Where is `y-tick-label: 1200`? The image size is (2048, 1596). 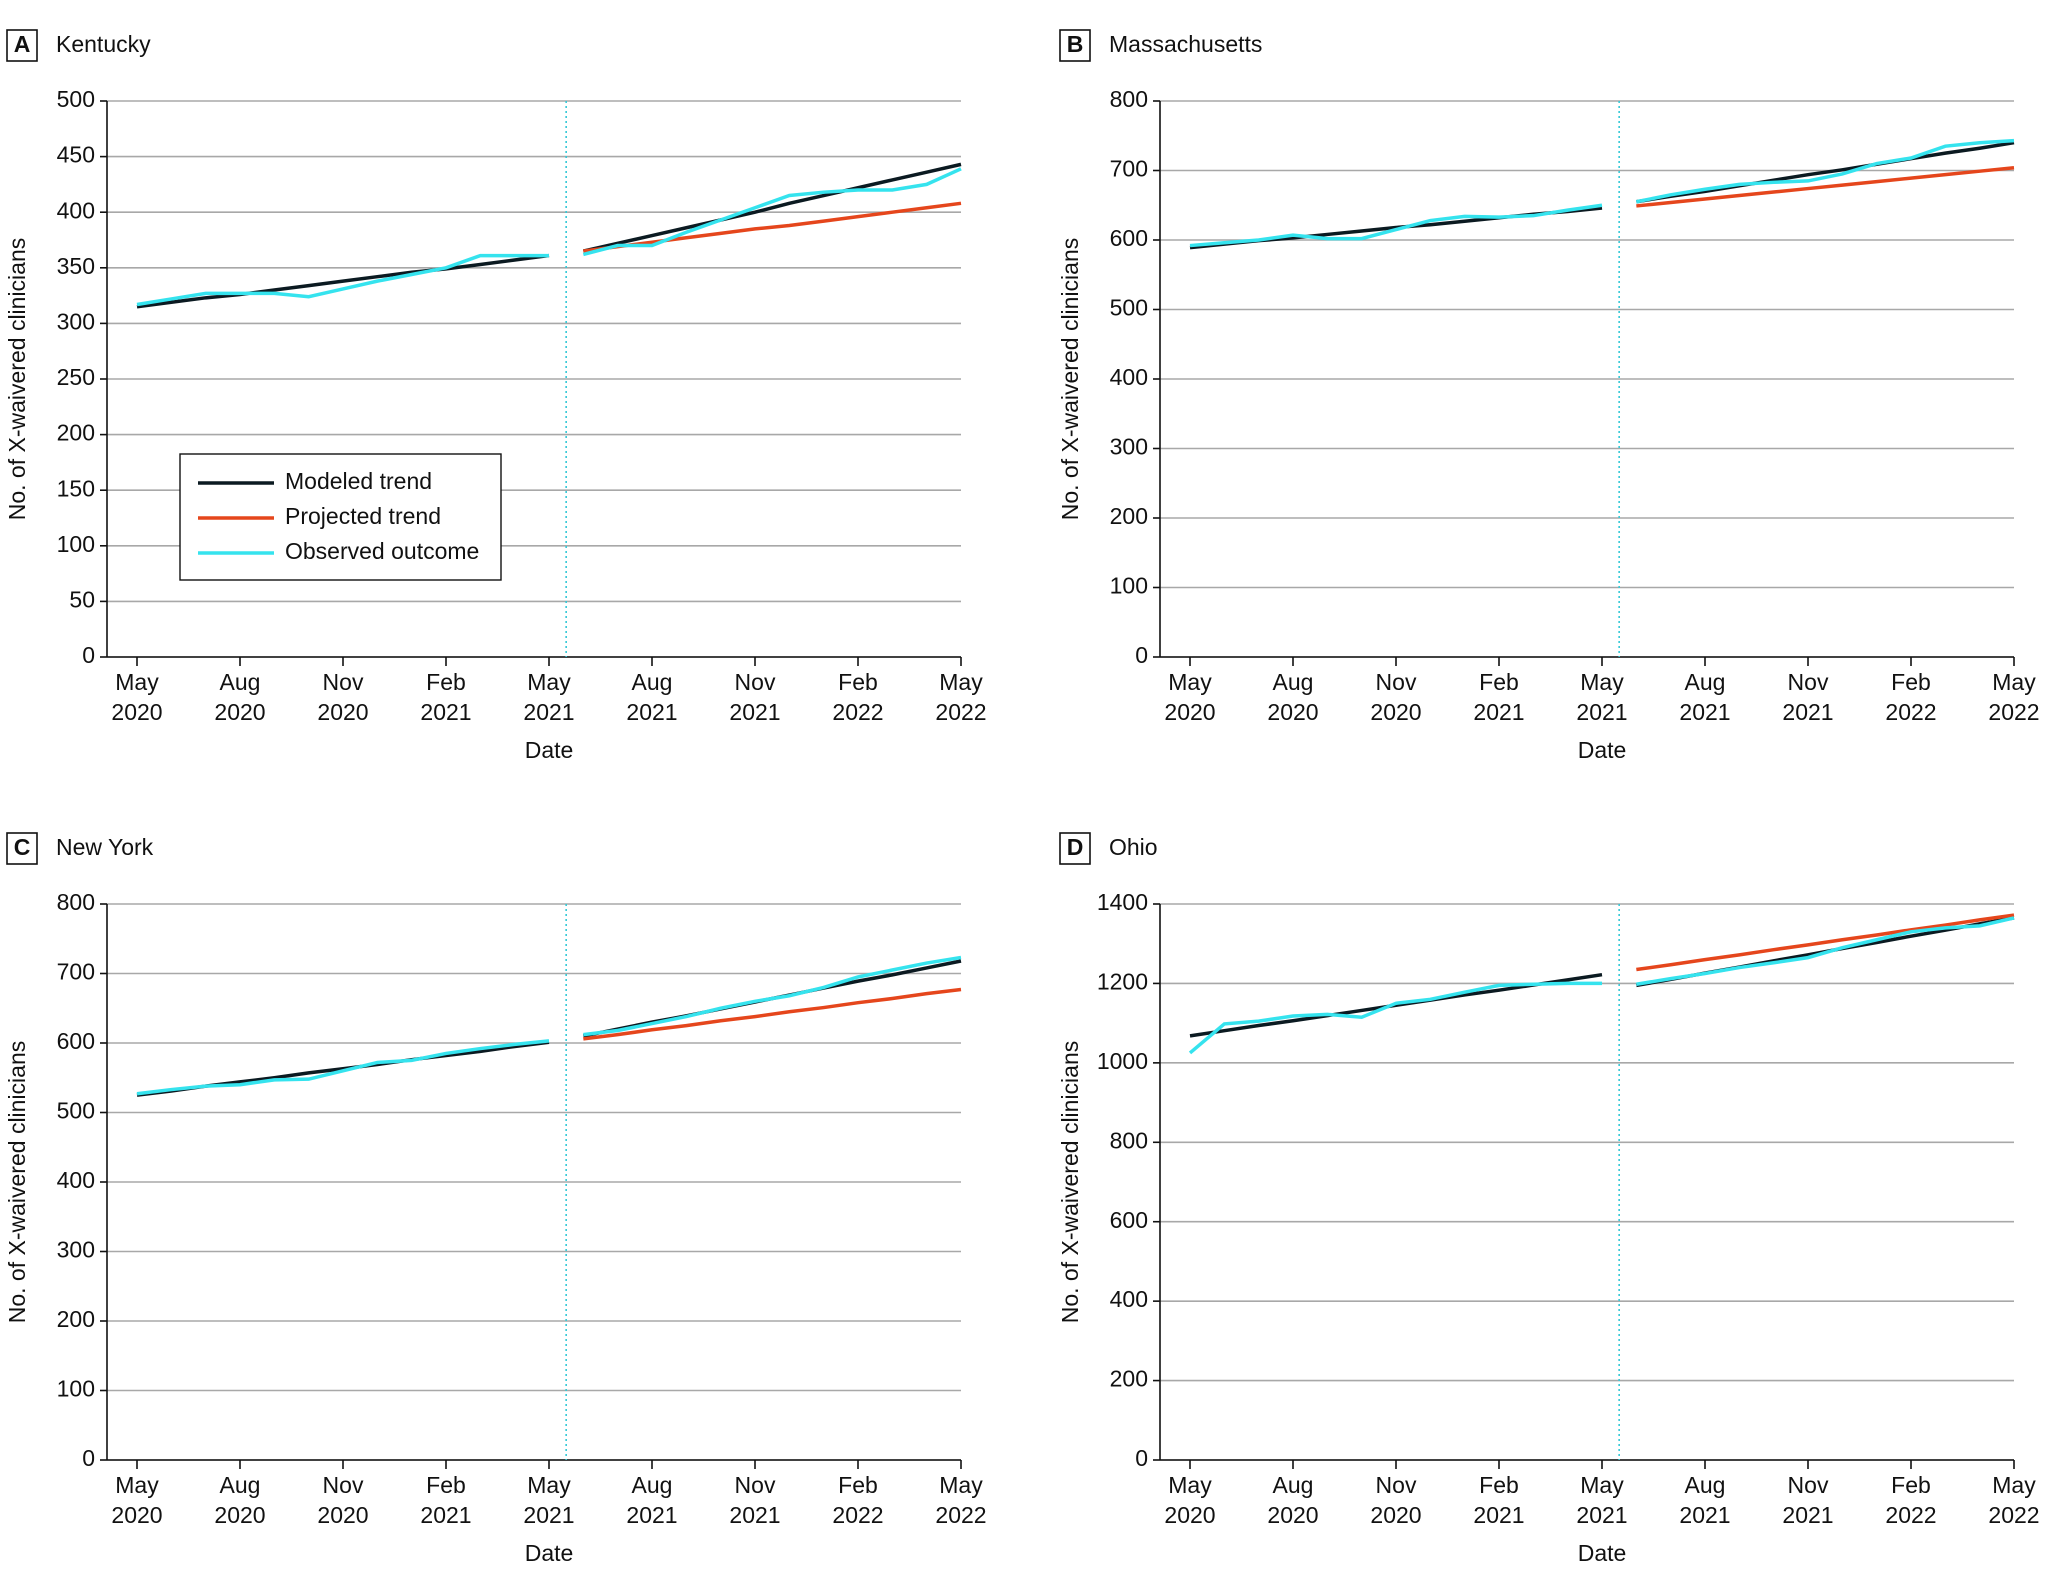
y-tick-label: 1200 is located at coordinates (1122, 982).